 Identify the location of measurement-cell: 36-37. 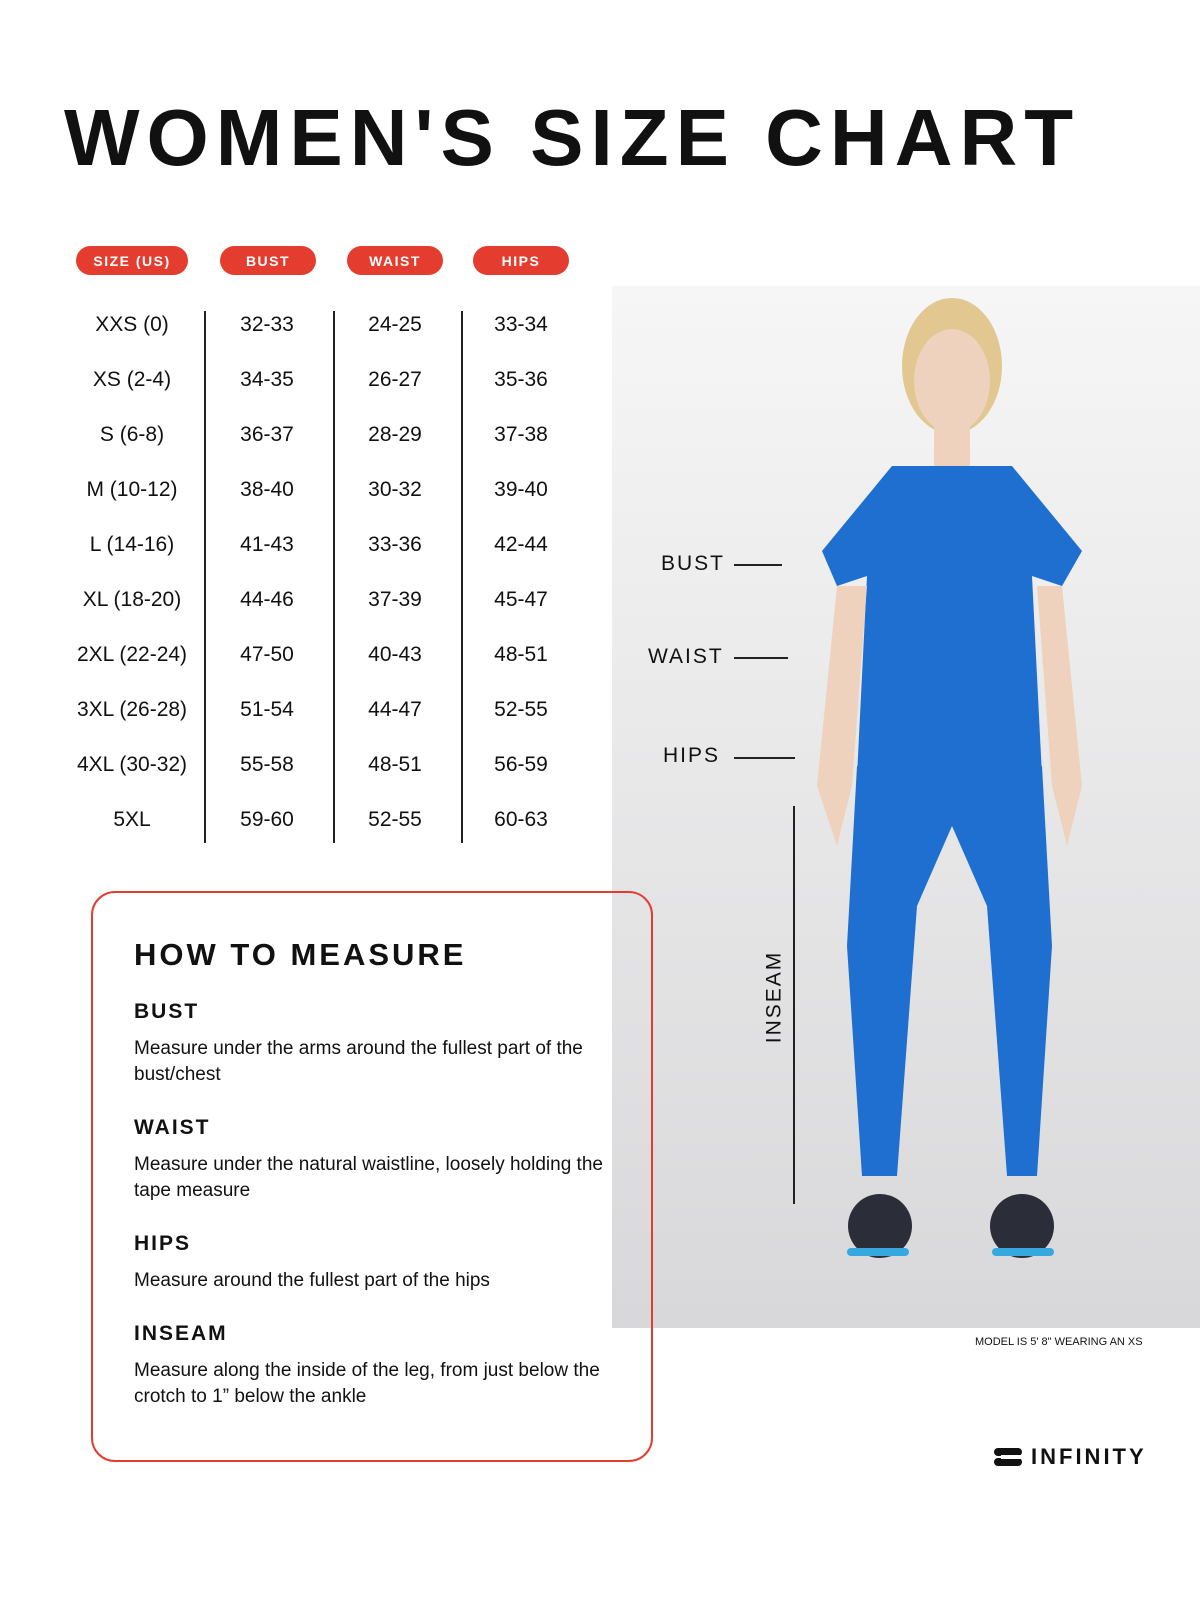
(267, 434).